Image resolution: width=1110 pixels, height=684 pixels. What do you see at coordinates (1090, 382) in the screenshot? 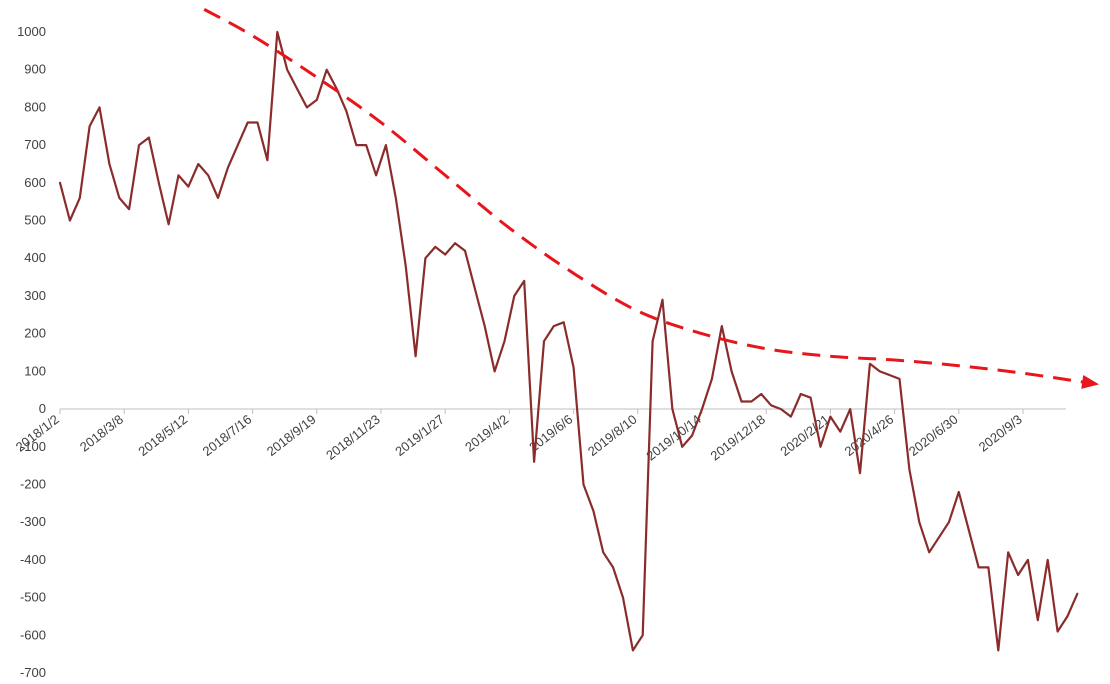
I see `trend-arrowhead` at bounding box center [1090, 382].